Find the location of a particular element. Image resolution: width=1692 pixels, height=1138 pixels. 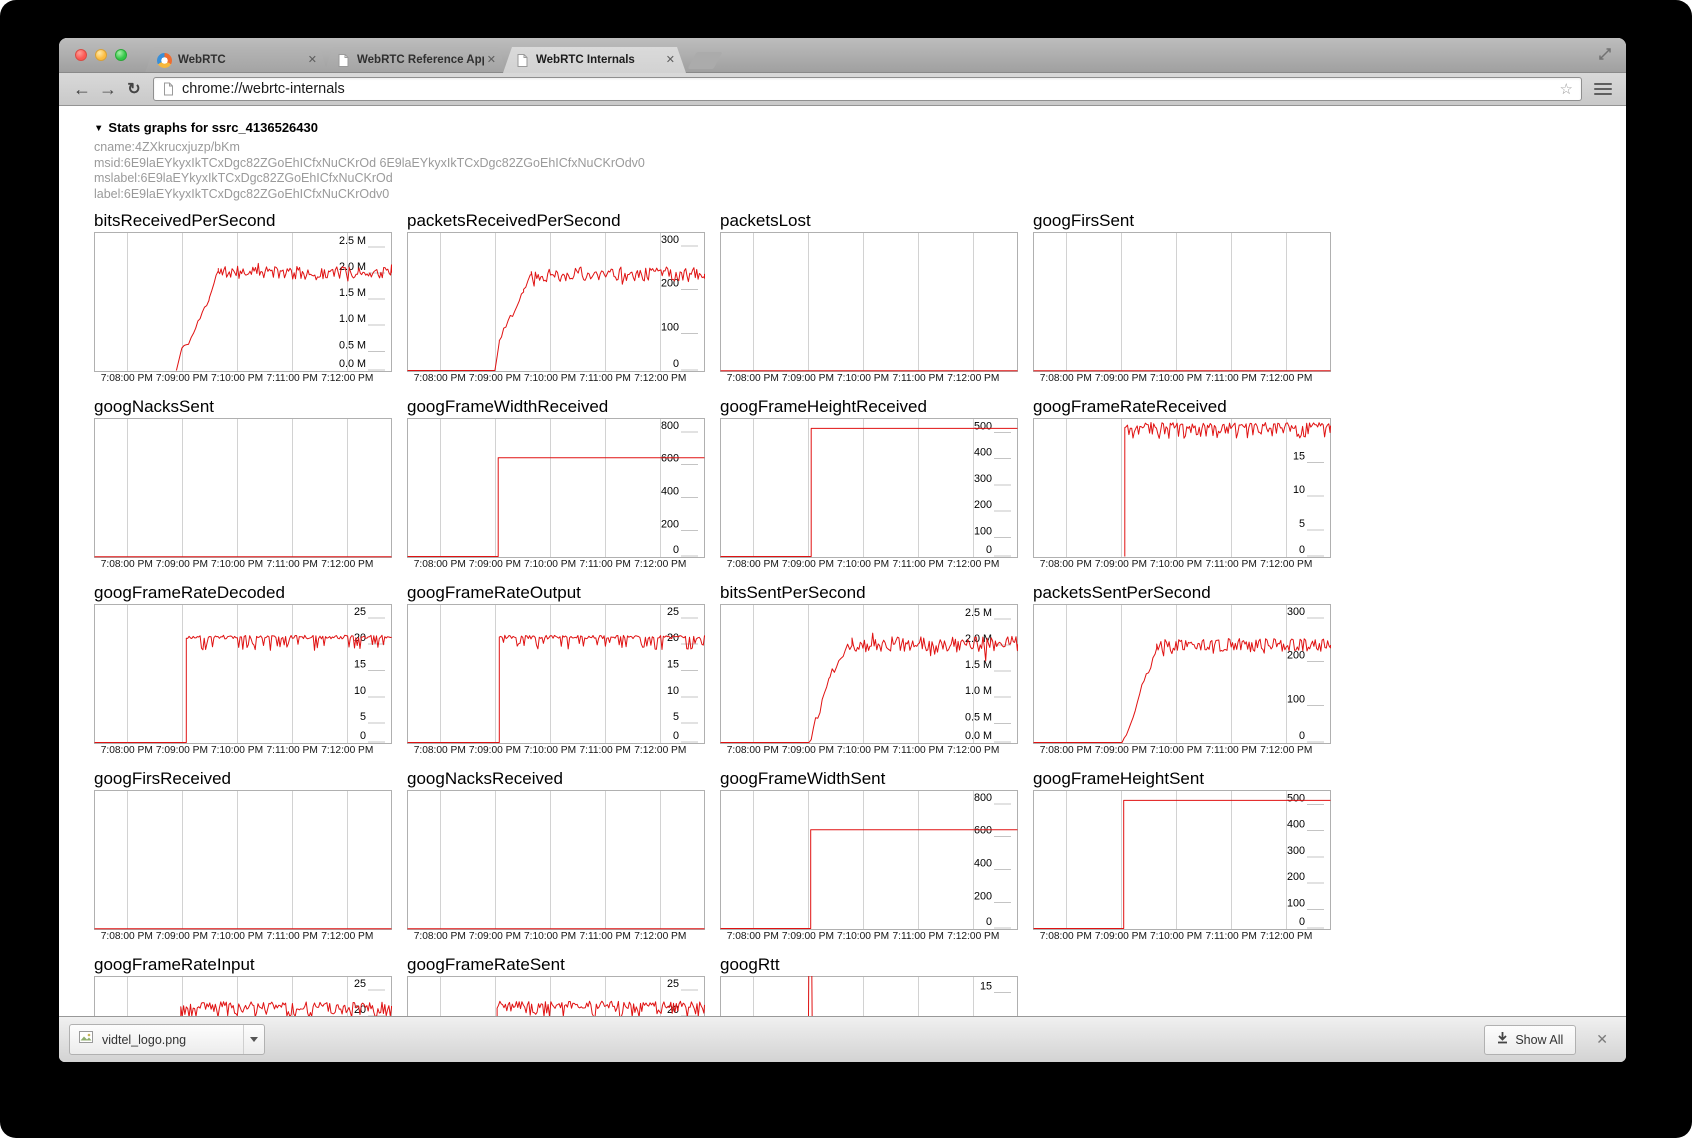

image-file-icon is located at coordinates (86, 1039).